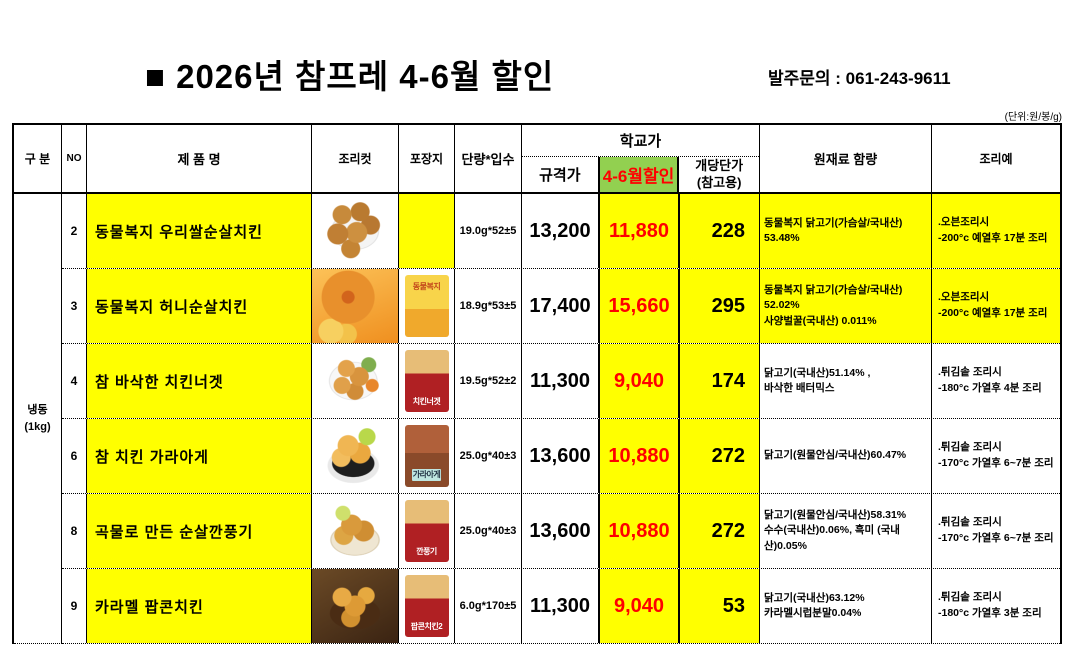 This screenshot has height=671, width=1078. What do you see at coordinates (488, 306) in the screenshot?
I see `unit-qty: 18.9g*53±5` at bounding box center [488, 306].